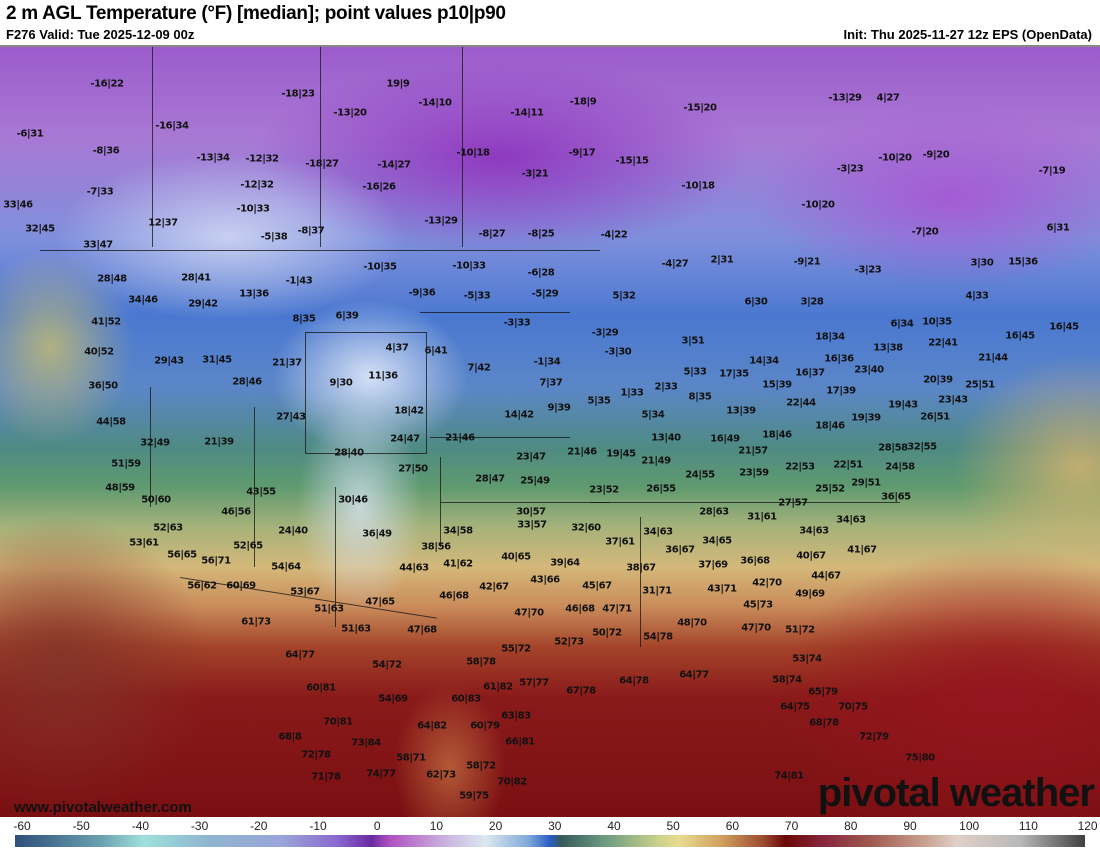  What do you see at coordinates (353, 500) in the screenshot?
I see `point-value-label: 30|46` at bounding box center [353, 500].